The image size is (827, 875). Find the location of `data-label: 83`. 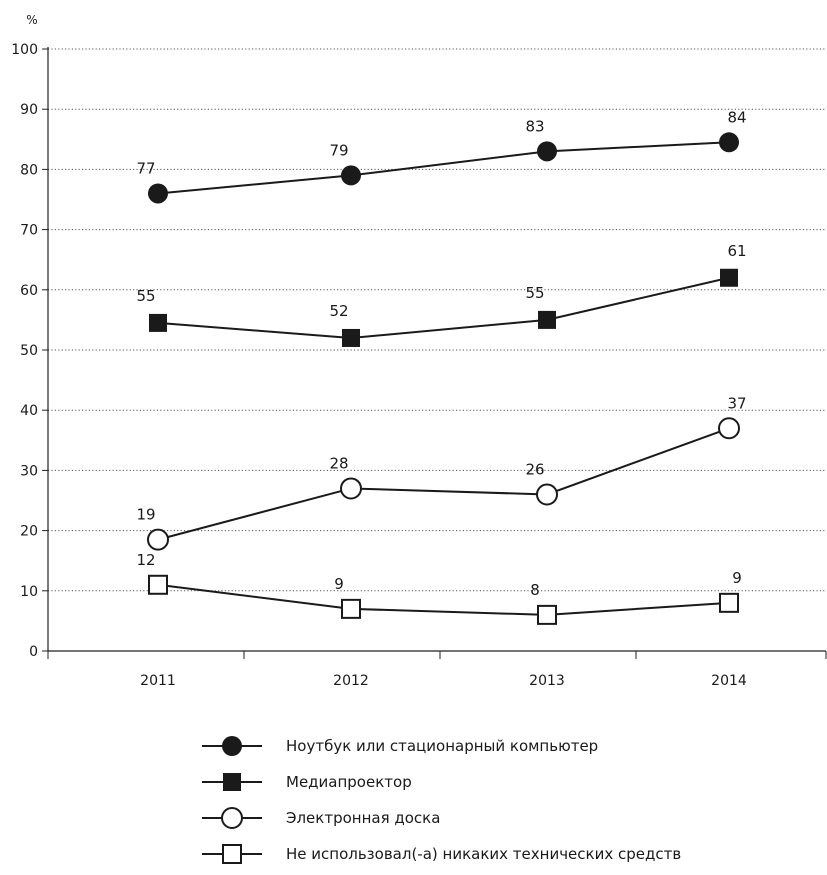

data-label: 83 is located at coordinates (534, 126).